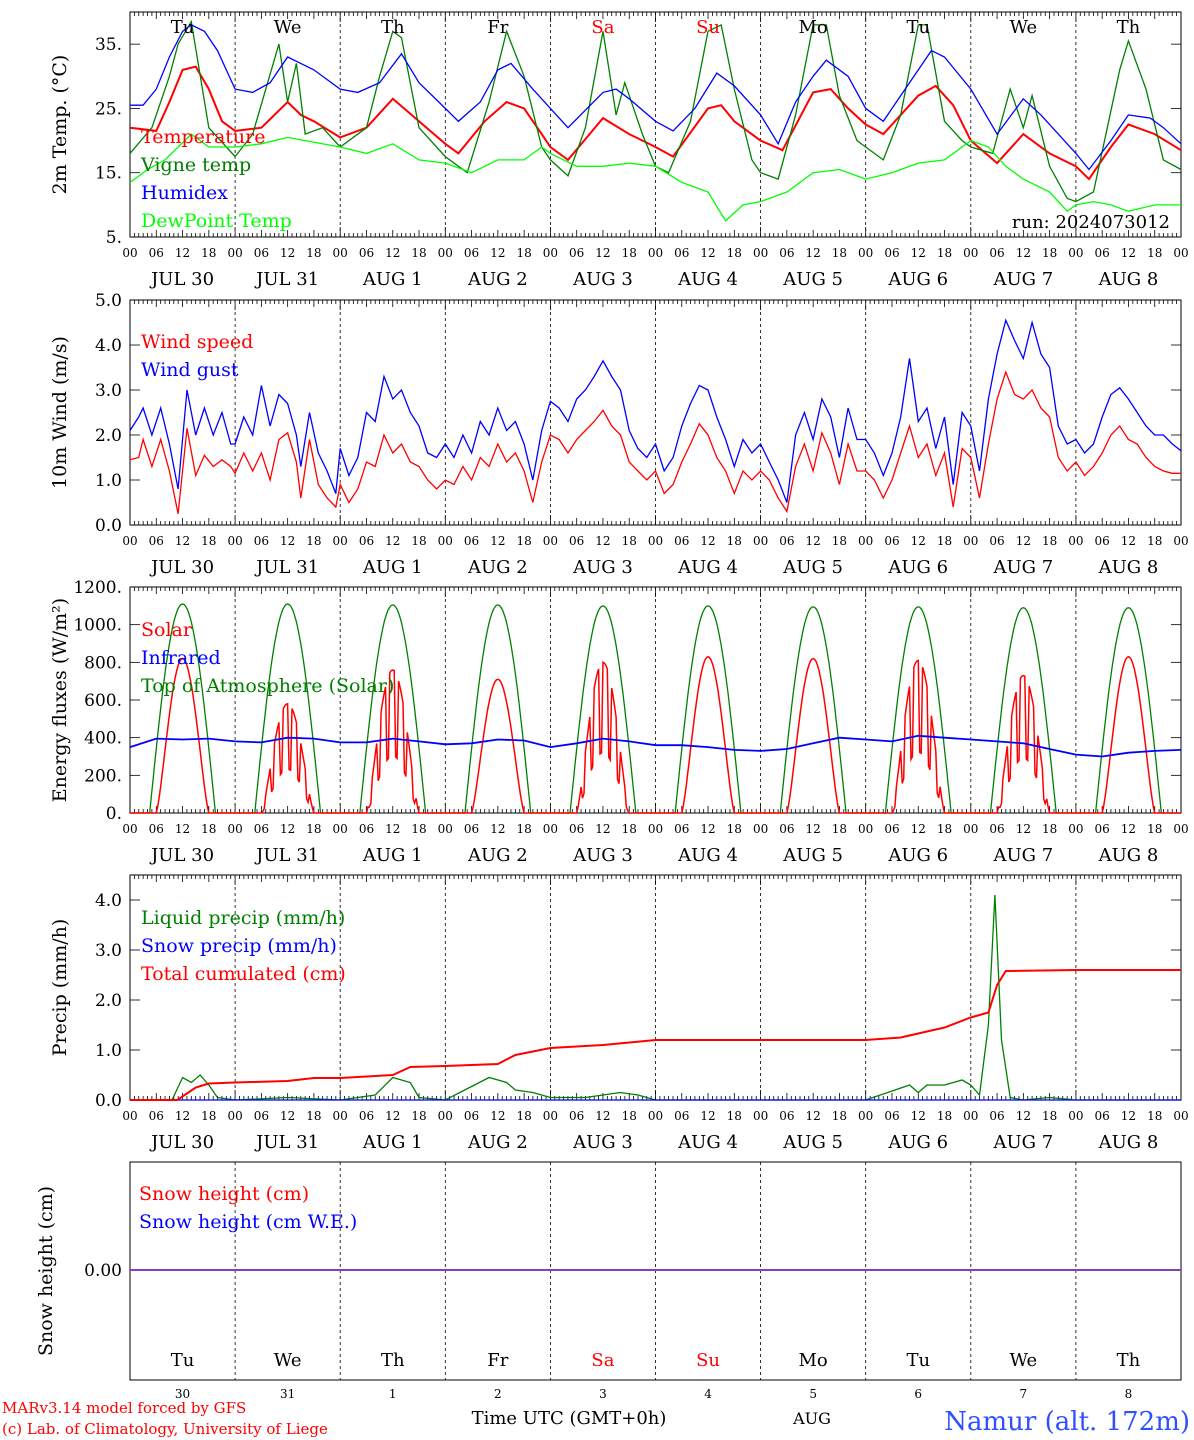 The height and width of the screenshot is (1440, 1194). Describe the element at coordinates (183, 1360) in the screenshot. I see `weekday-label: Tu` at that location.